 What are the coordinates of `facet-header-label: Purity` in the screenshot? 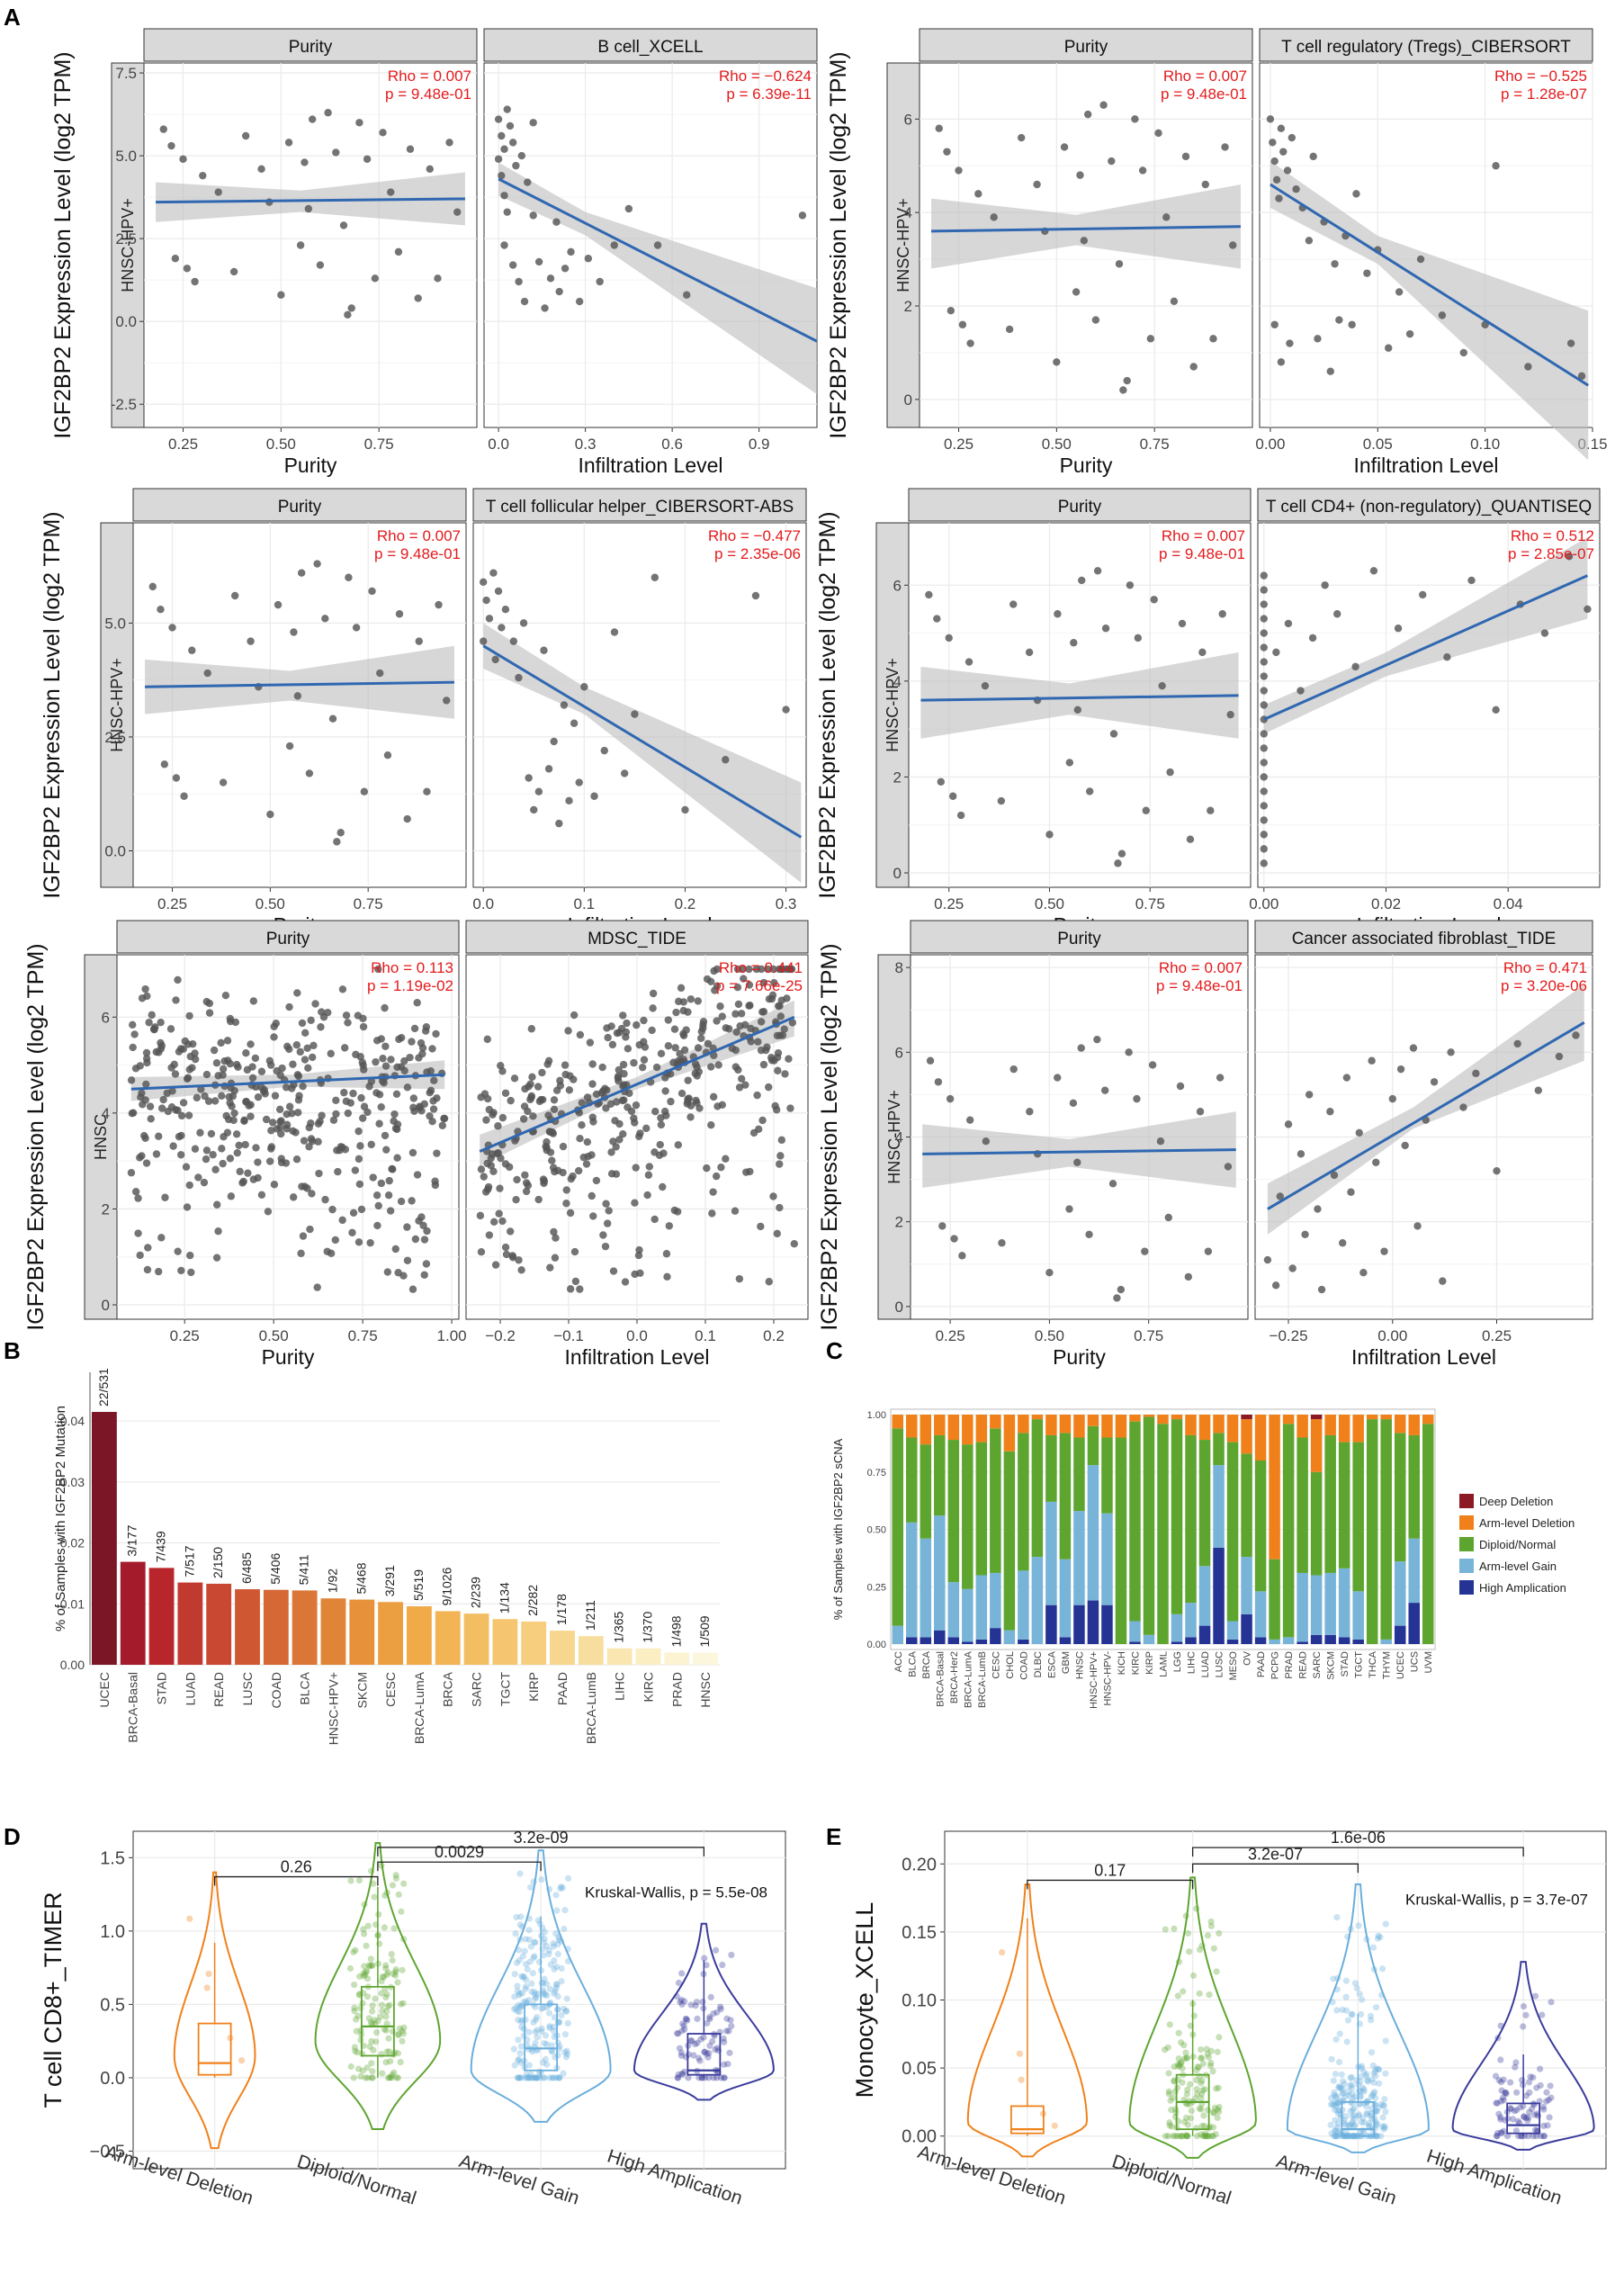 It's located at (1079, 939).